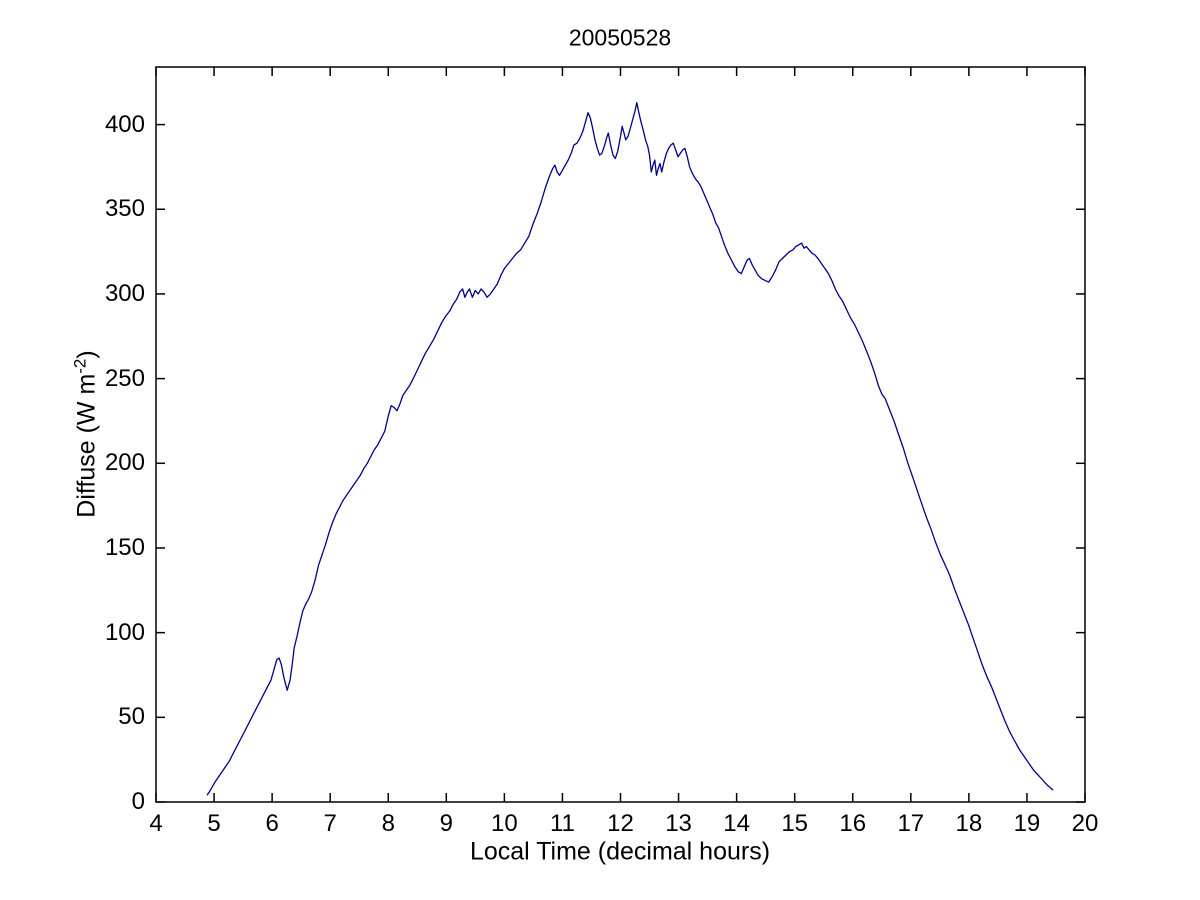 This screenshot has height=900, width=1200. I want to click on y-tick-label: 250, so click(124, 378).